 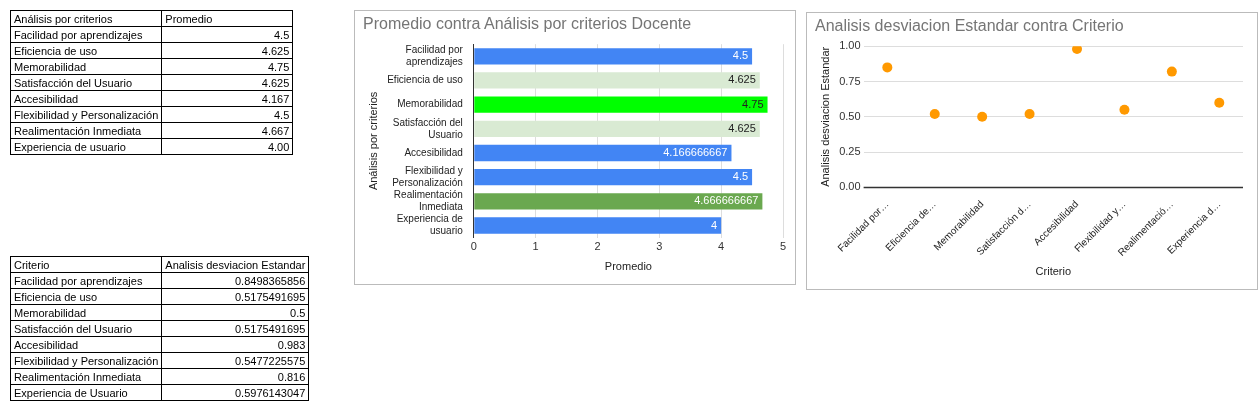 What do you see at coordinates (227, 130) in the screenshot?
I see `text: 4.667` at bounding box center [227, 130].